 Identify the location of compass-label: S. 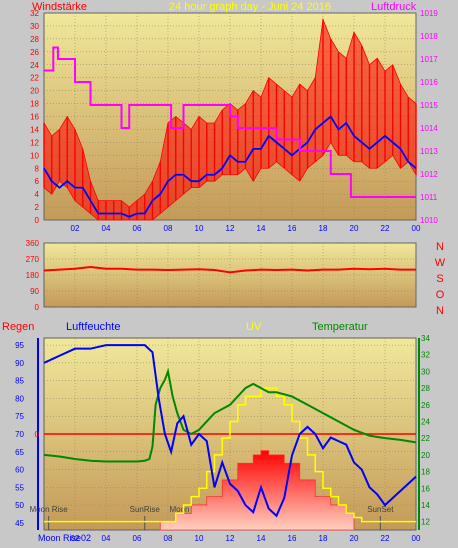
(439, 279).